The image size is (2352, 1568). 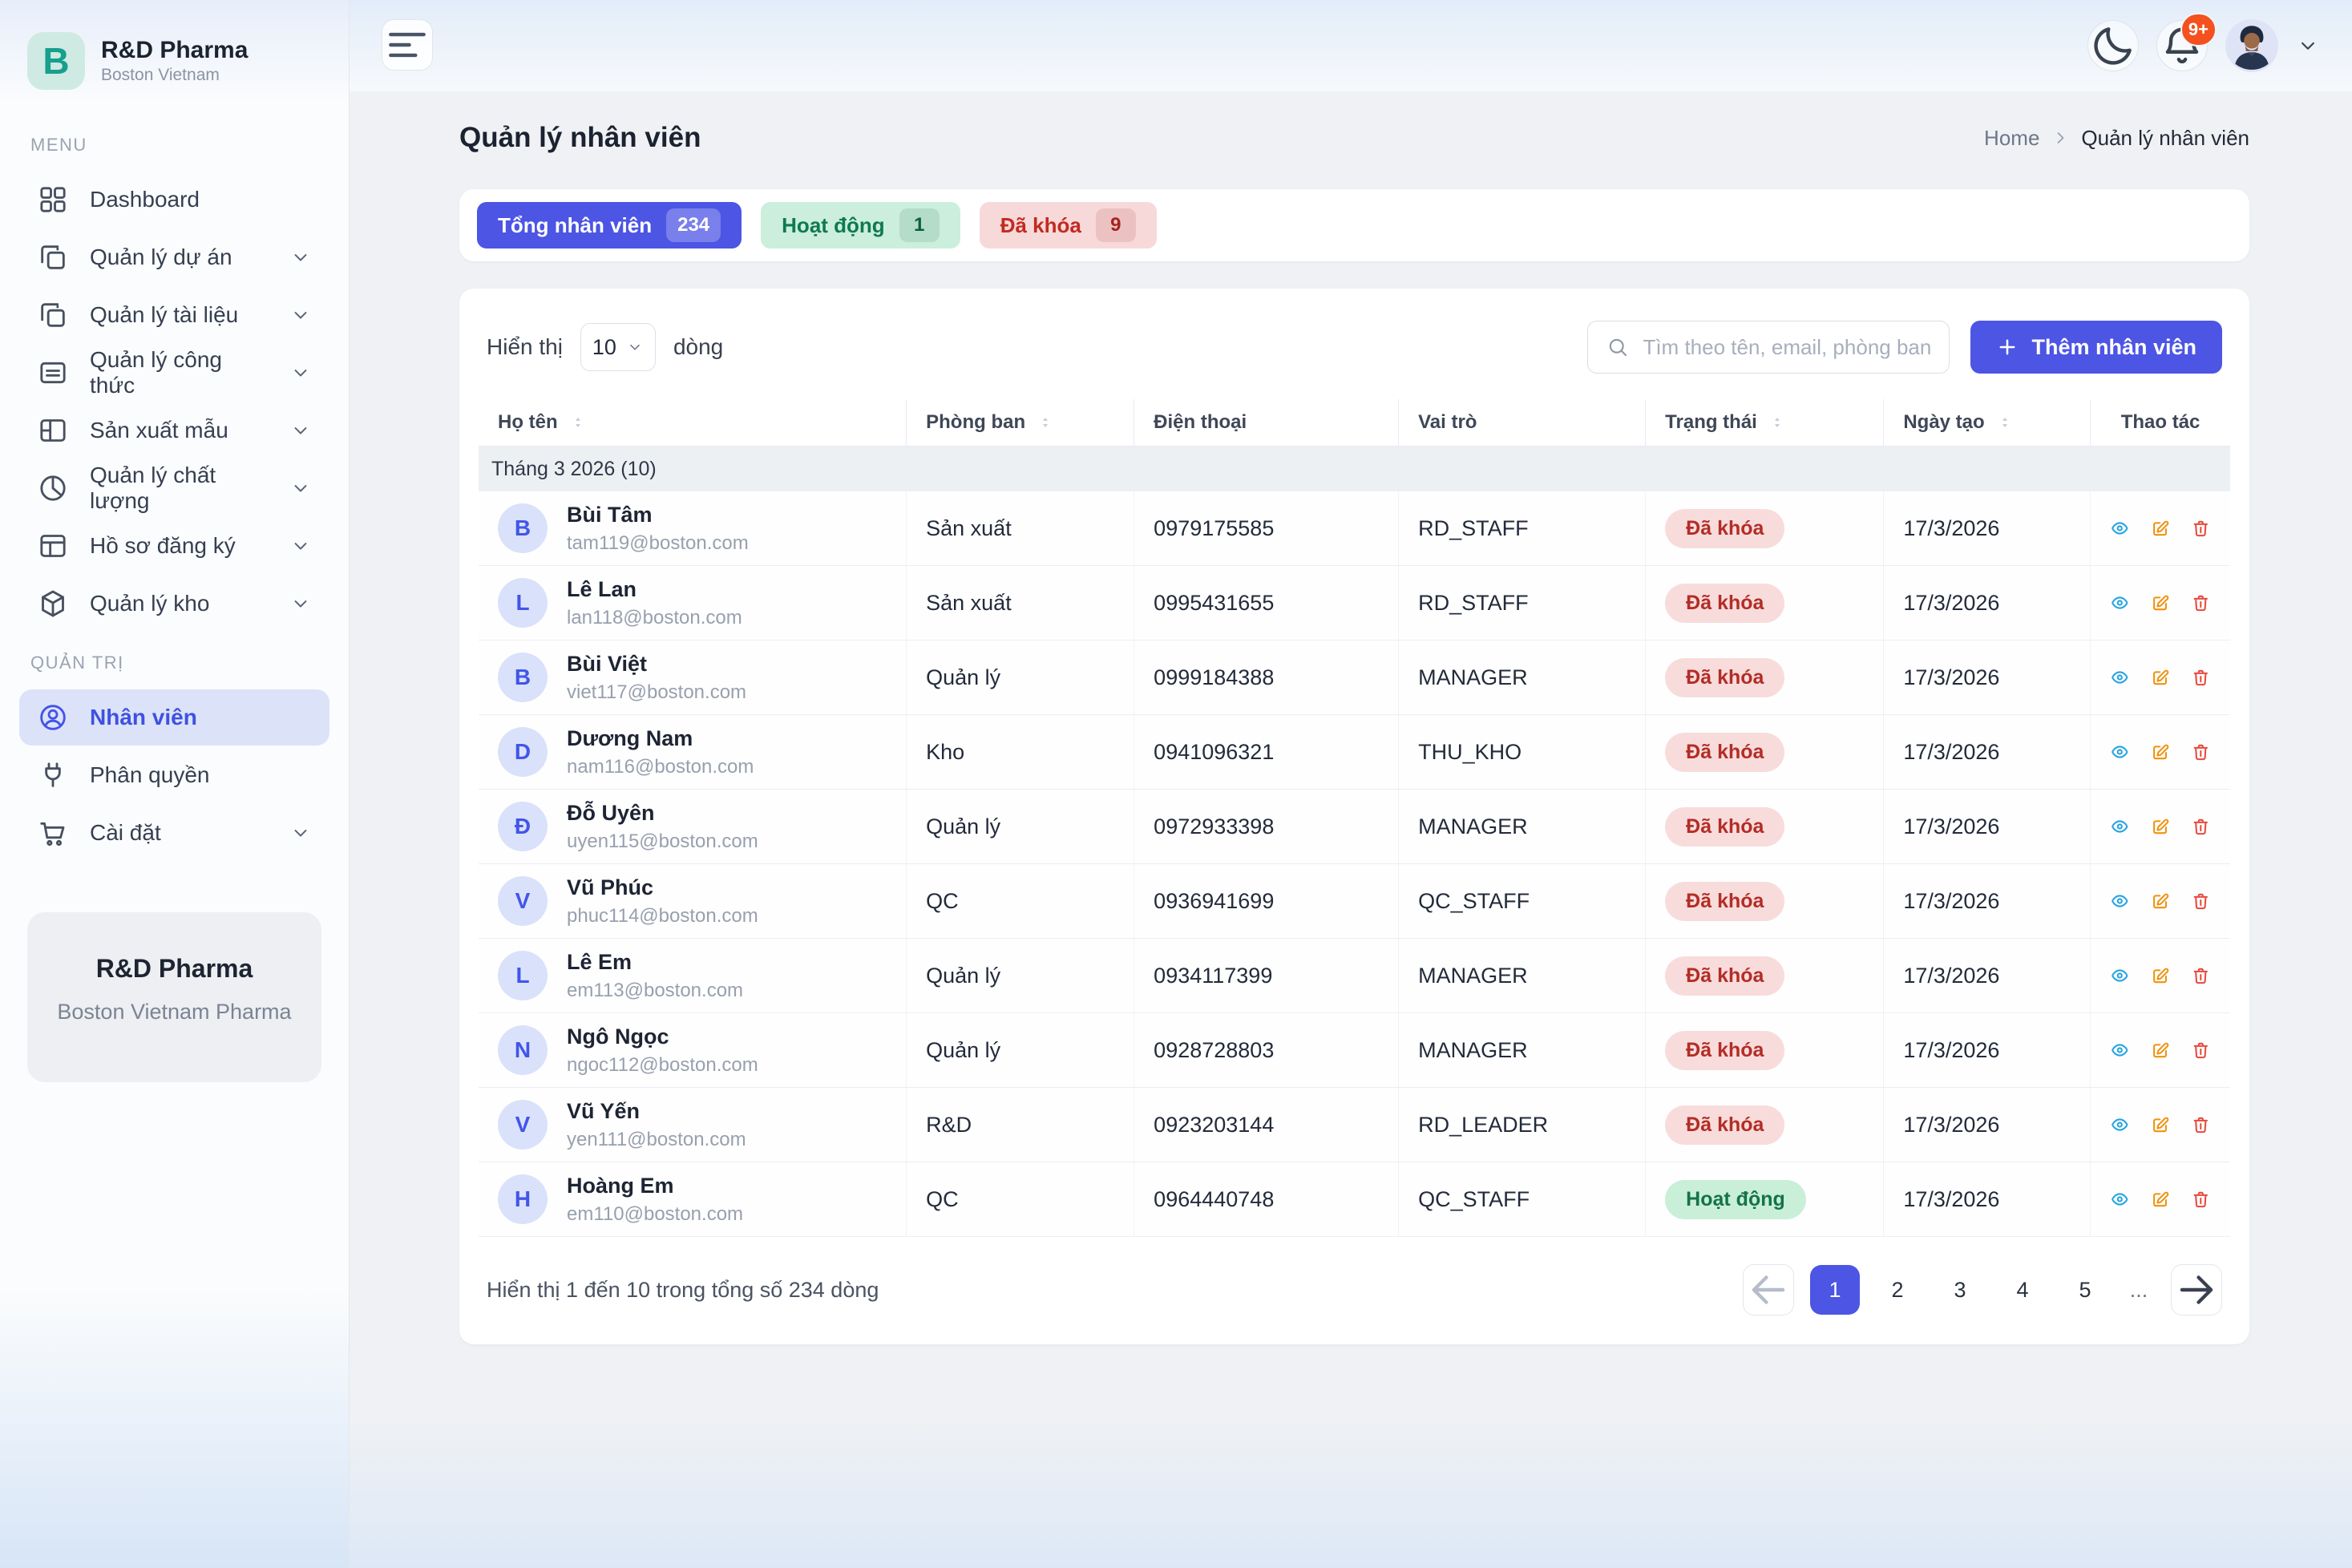 I want to click on prev-page-button, so click(x=1768, y=1289).